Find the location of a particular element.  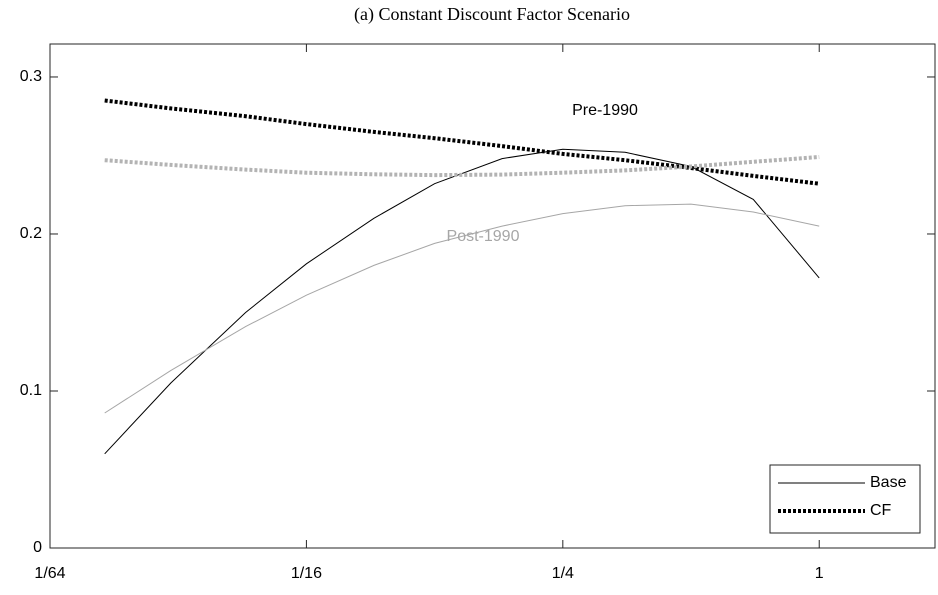

legend-label: CF is located at coordinates (881, 510).